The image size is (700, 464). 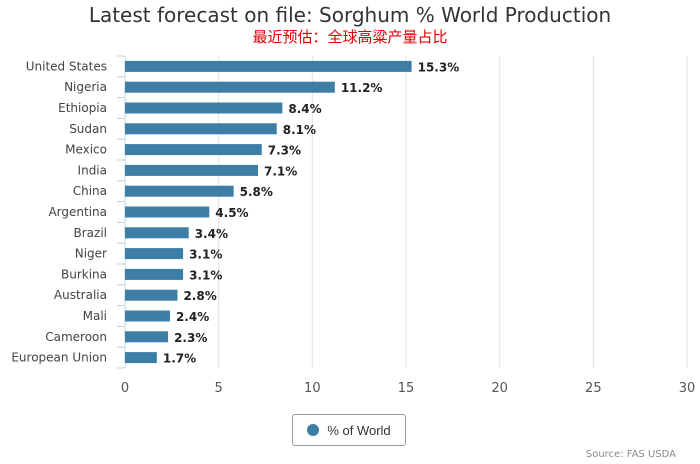 What do you see at coordinates (299, 130) in the screenshot?
I see `data-label: 8.1%` at bounding box center [299, 130].